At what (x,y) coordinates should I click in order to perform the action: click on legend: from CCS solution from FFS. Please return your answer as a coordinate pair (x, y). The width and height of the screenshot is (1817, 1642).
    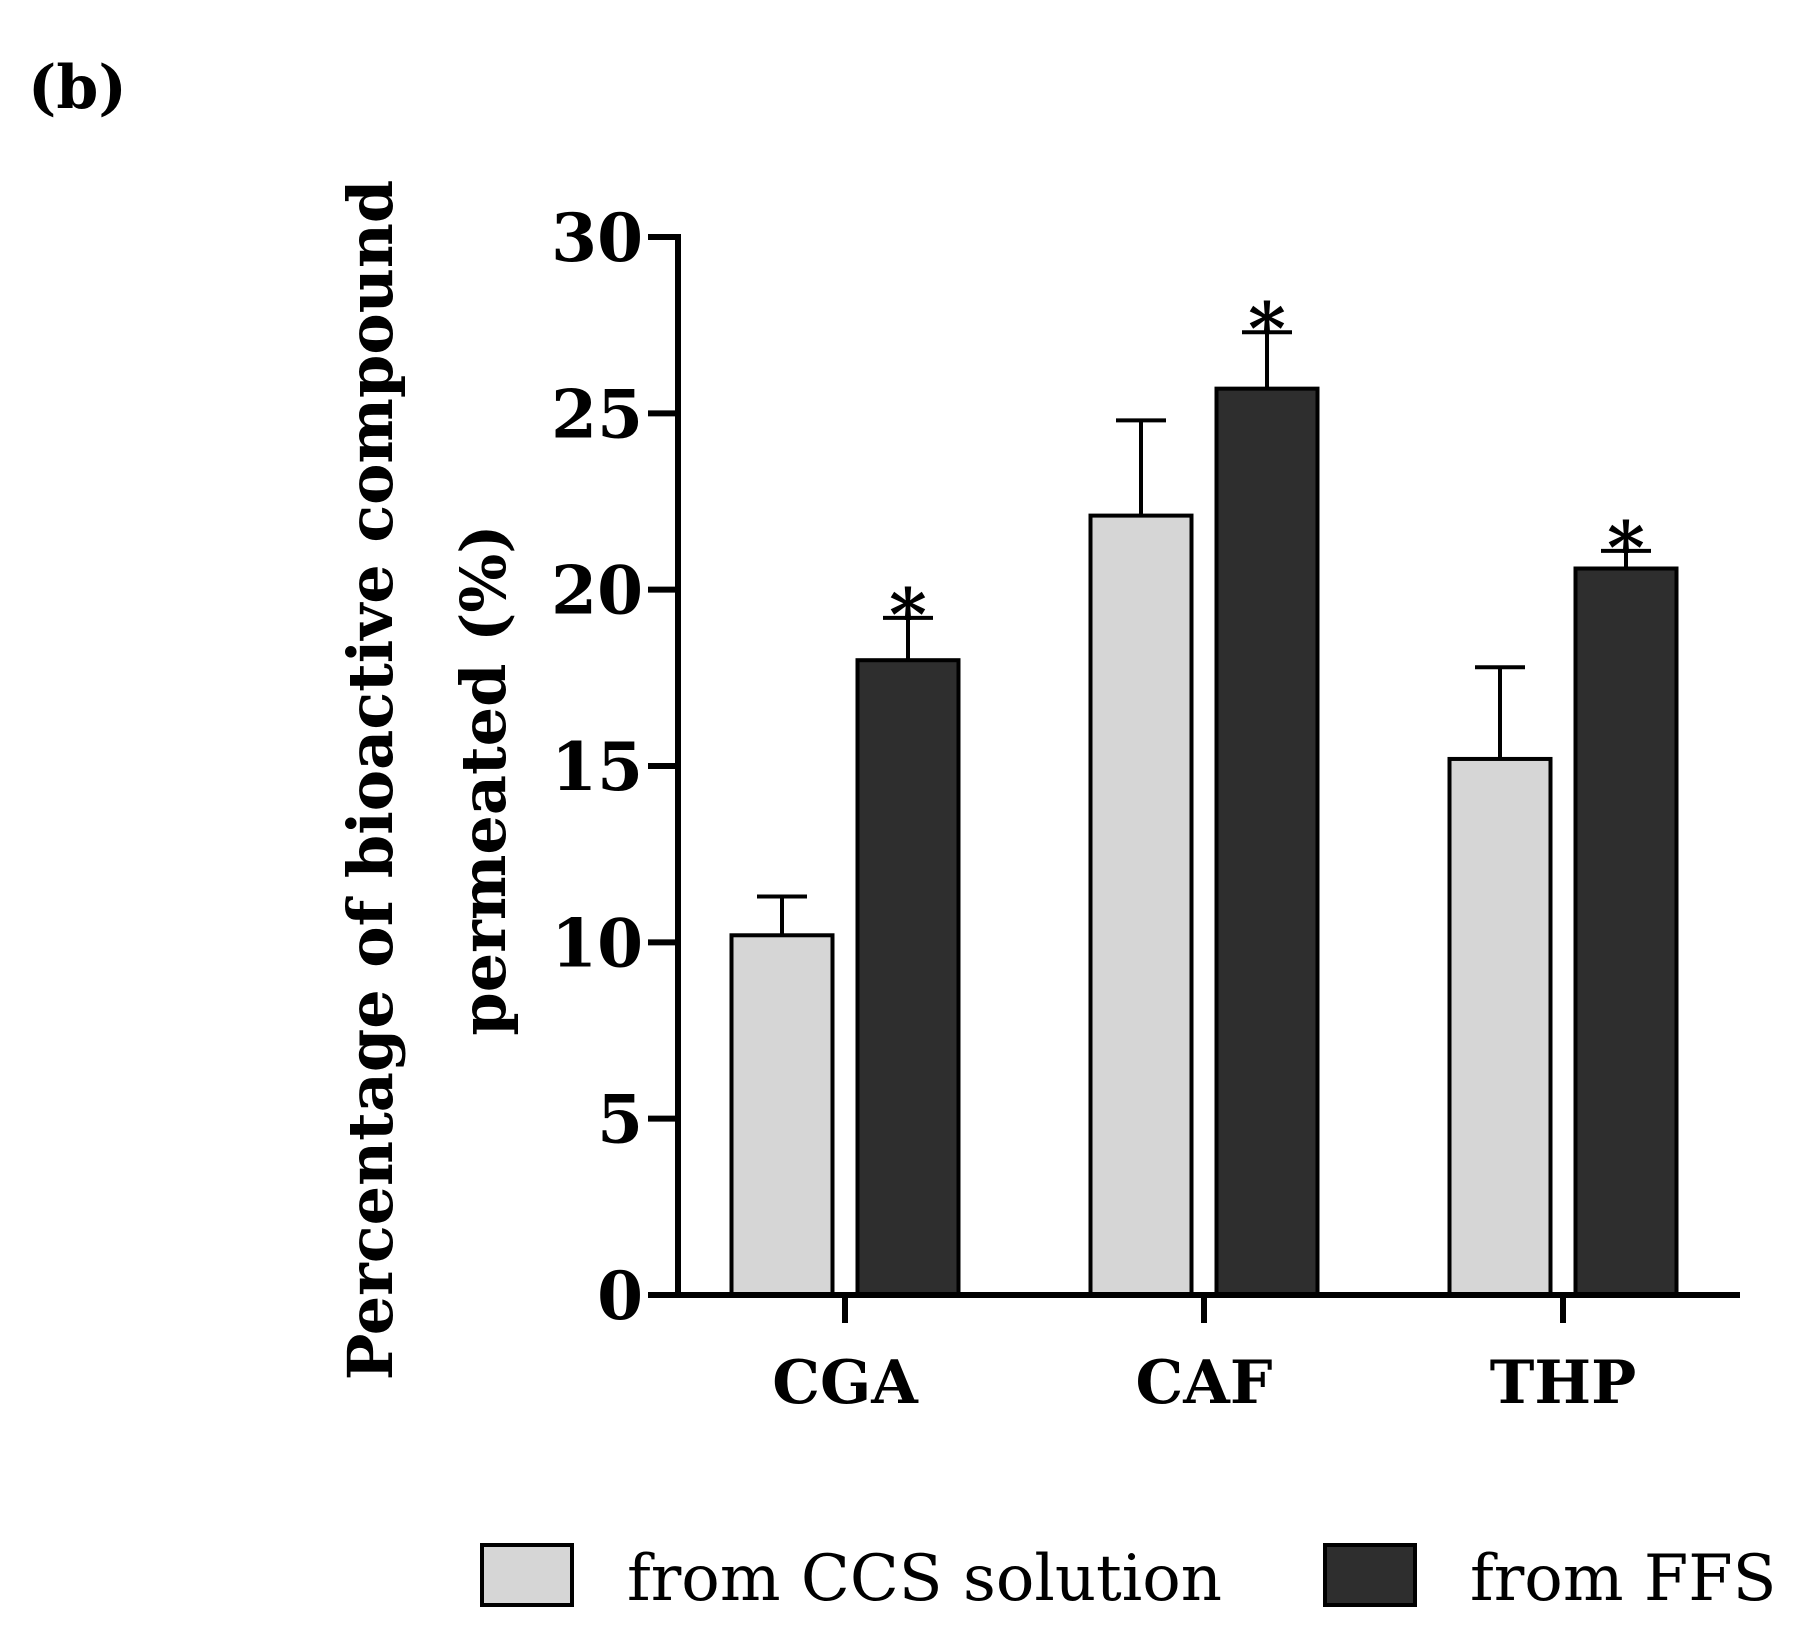
    Looking at the image, I should click on (1128, 1579).